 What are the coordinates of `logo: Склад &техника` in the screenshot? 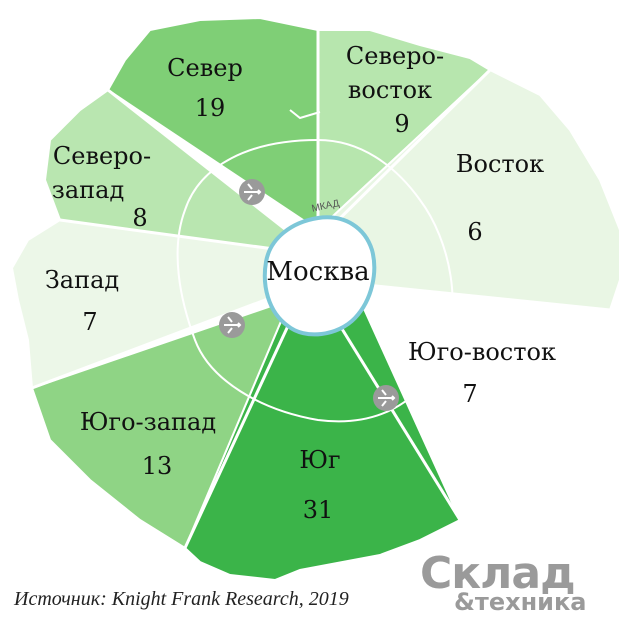 It's located at (523, 583).